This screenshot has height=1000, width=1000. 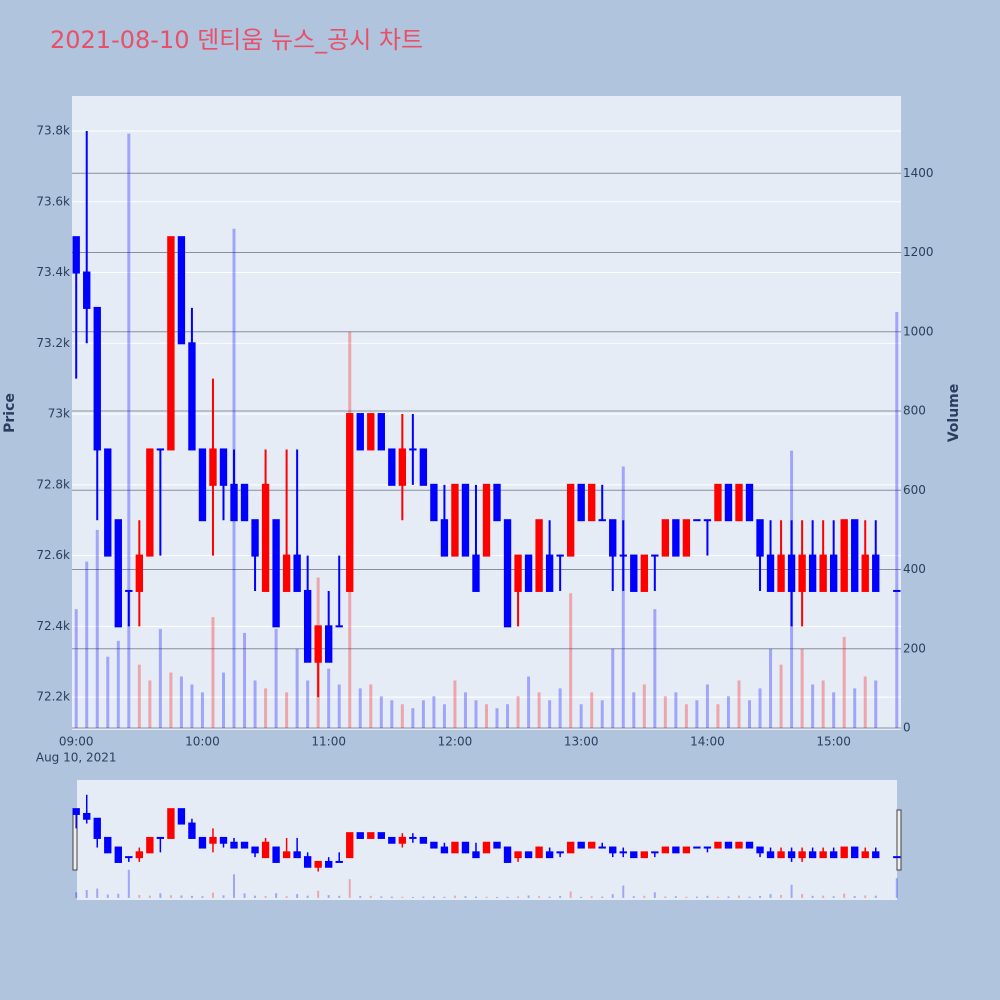 I want to click on x-tick-label: 15:00, so click(x=833, y=742).